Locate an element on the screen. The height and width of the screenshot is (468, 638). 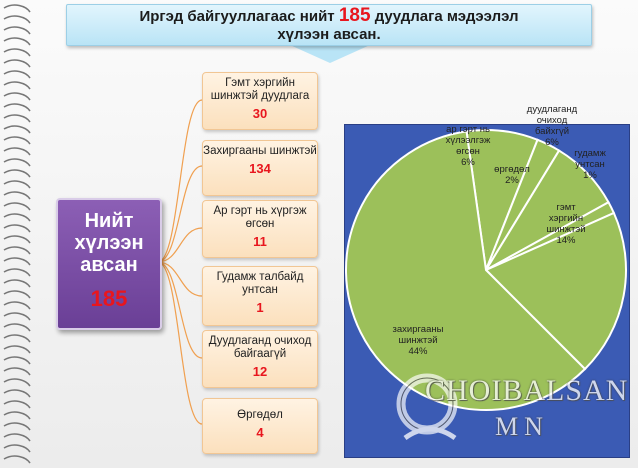
category-box-petition: Өргөдөл 4 is located at coordinates (260, 426).